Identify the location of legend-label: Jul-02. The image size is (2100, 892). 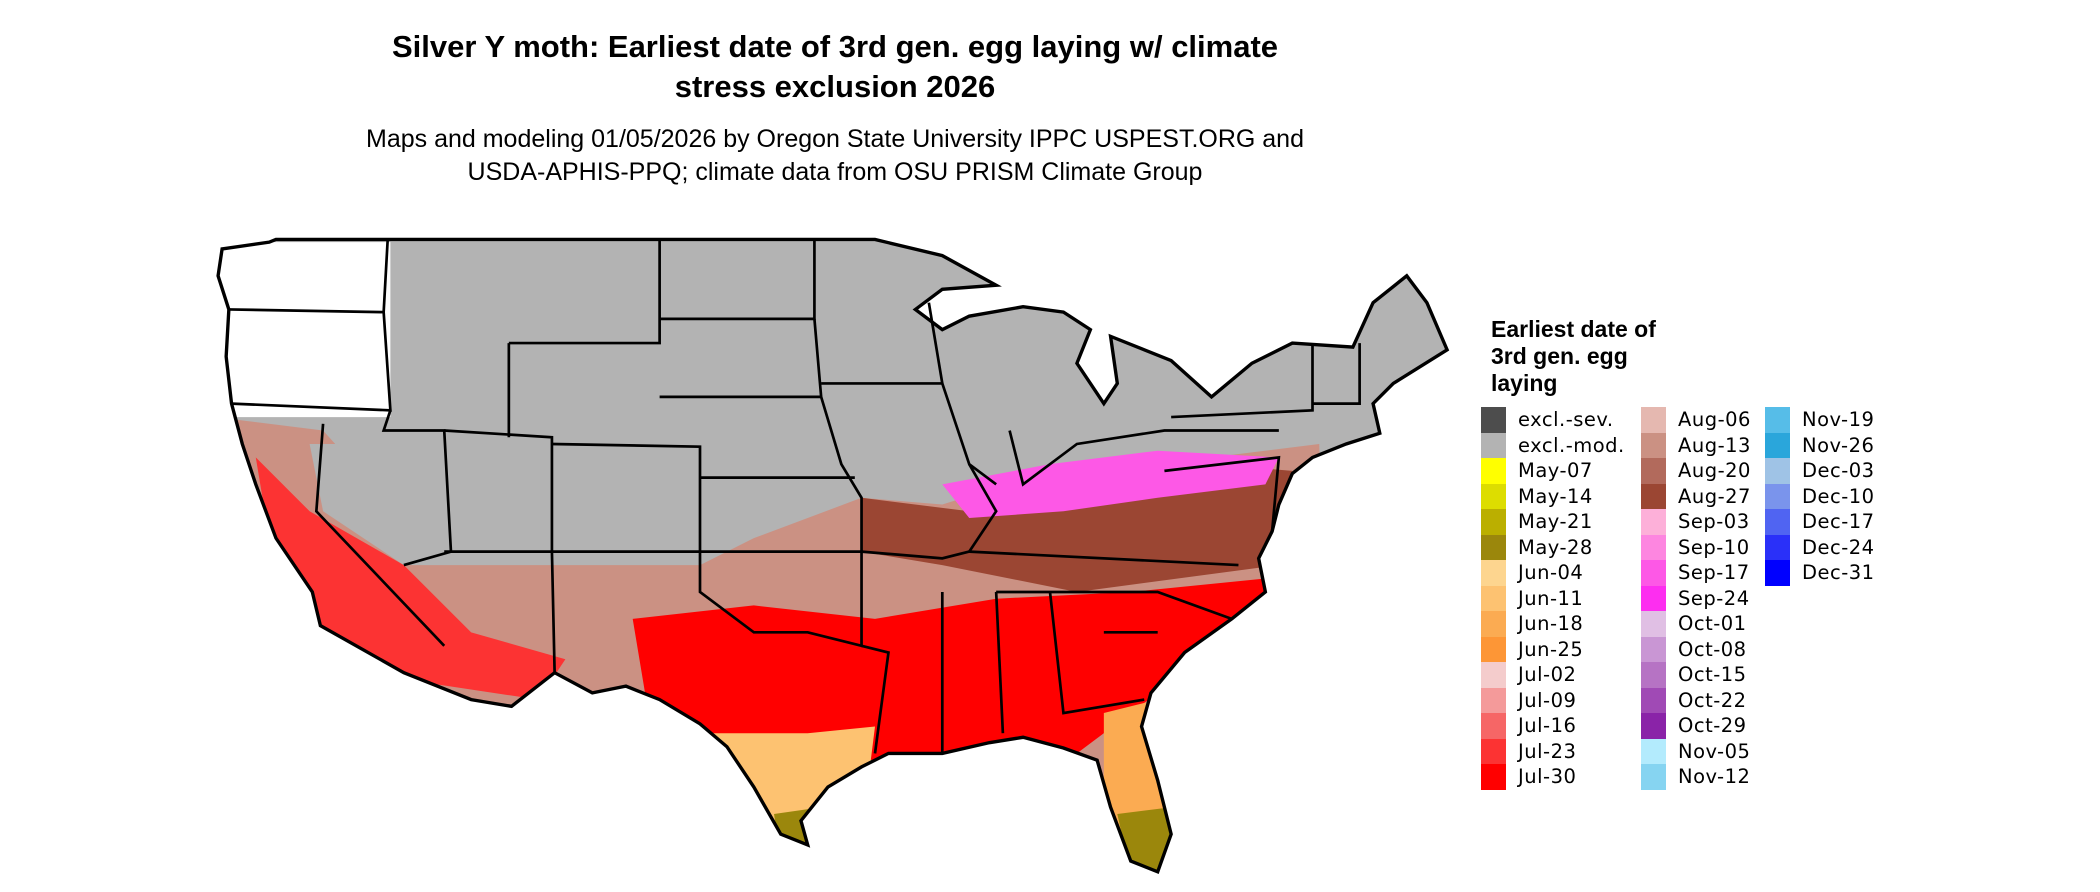
(1547, 674).